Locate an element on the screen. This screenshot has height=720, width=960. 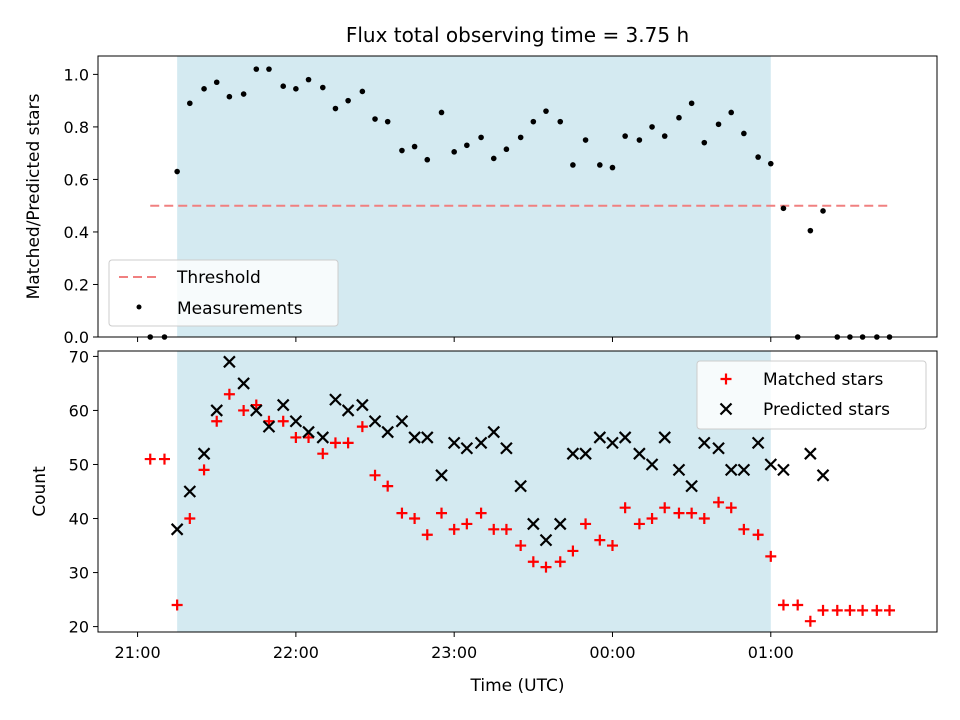
bottom-y-ticks: 20 30 40 50 60 70 is located at coordinates (83, 492).